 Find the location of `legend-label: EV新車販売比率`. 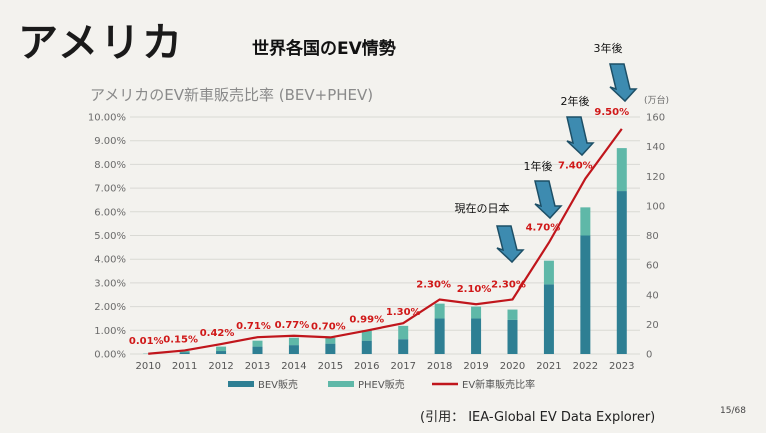

legend-label: EV新車販売比率 is located at coordinates (498, 384).